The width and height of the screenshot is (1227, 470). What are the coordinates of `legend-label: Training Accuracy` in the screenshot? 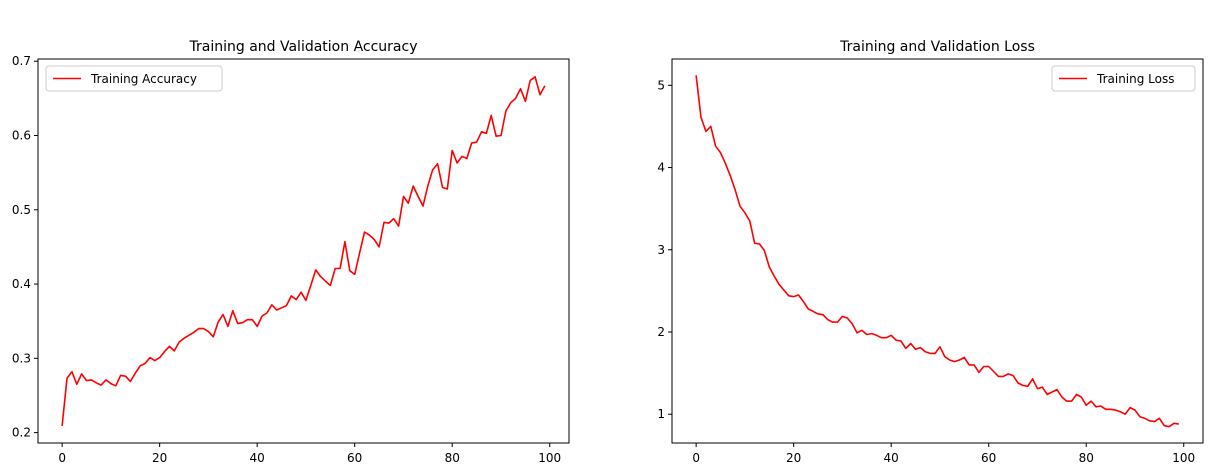 It's located at (143, 79).